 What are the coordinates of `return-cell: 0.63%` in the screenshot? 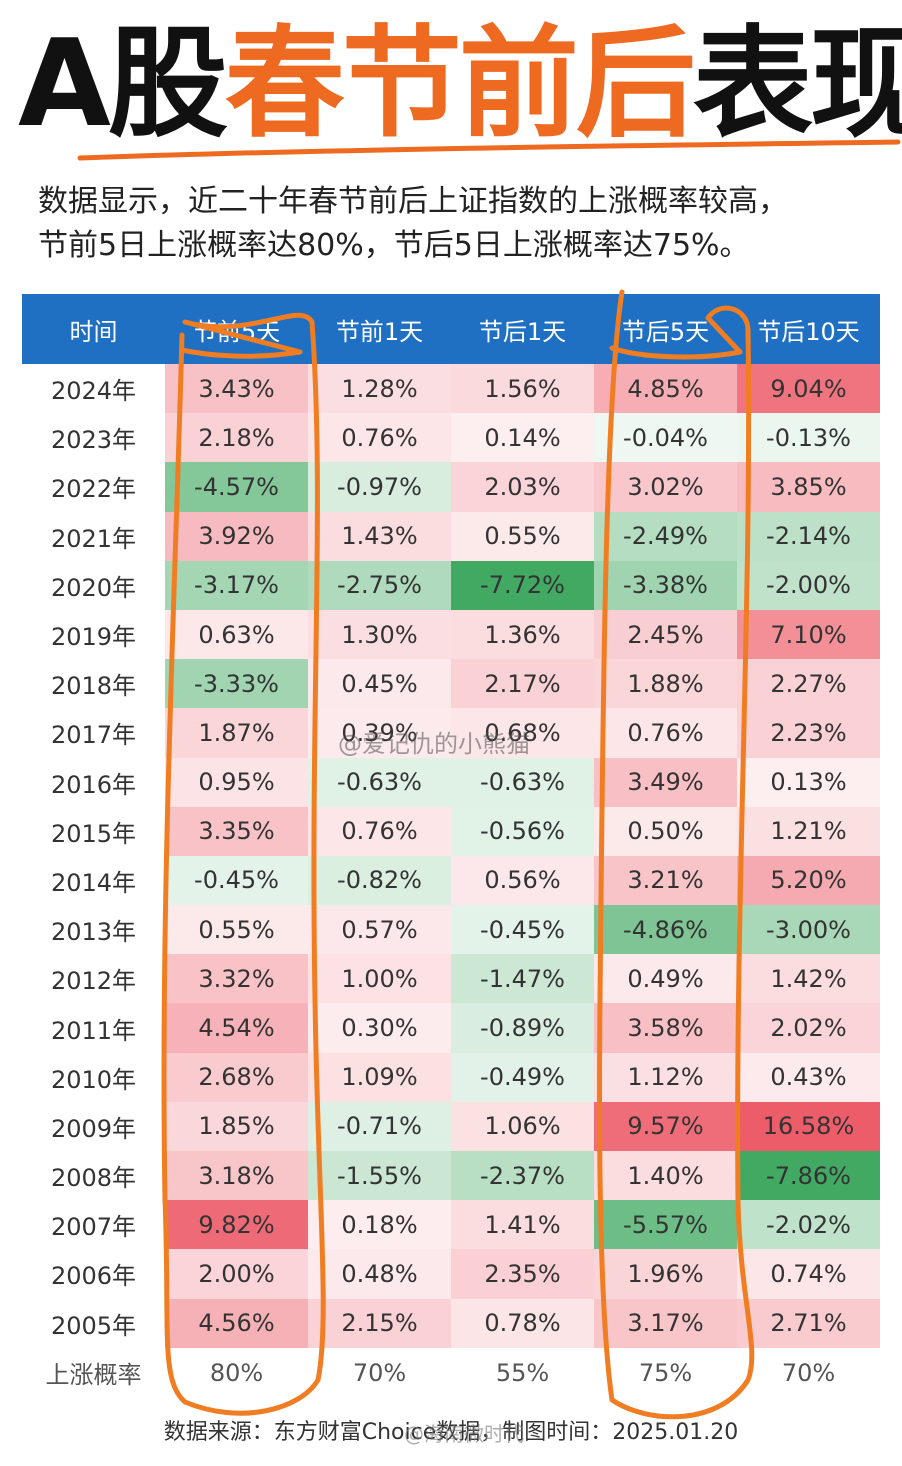 It's located at (236, 634).